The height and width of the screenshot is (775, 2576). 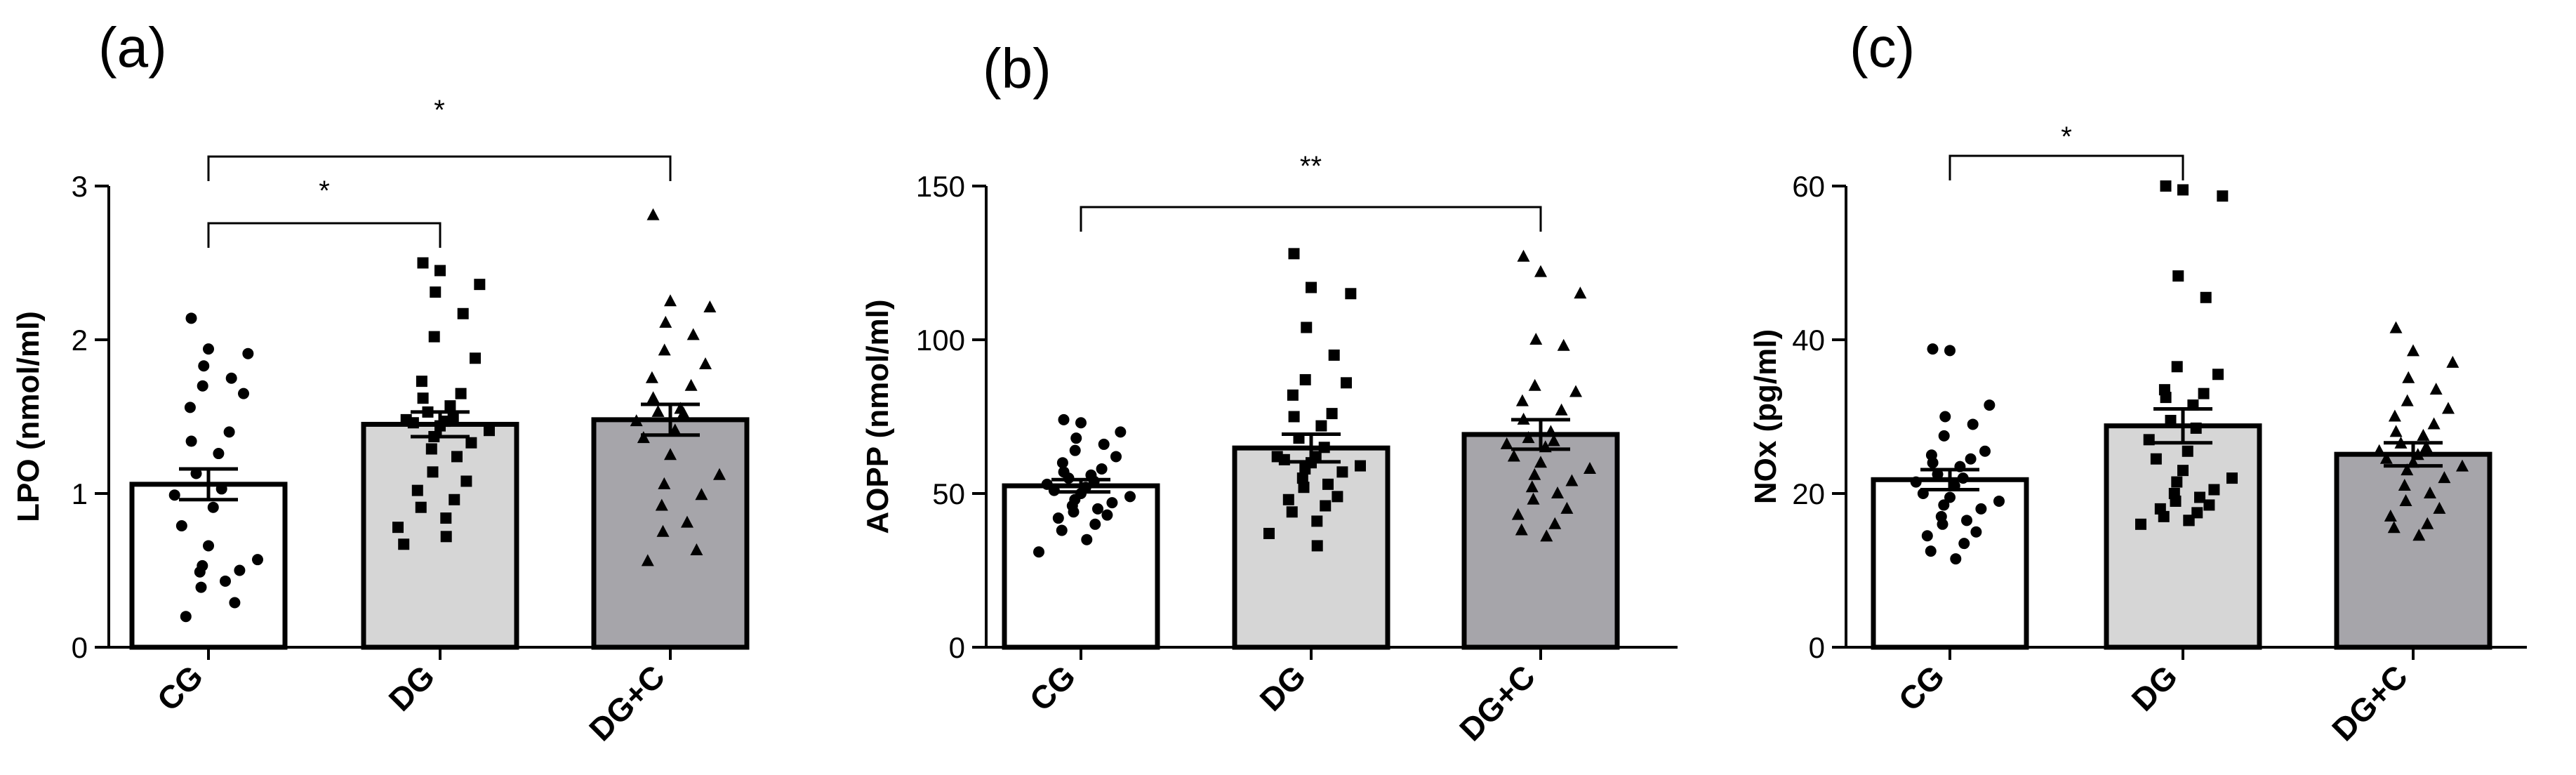 I want to click on y-tick-label: 3, so click(x=80, y=186).